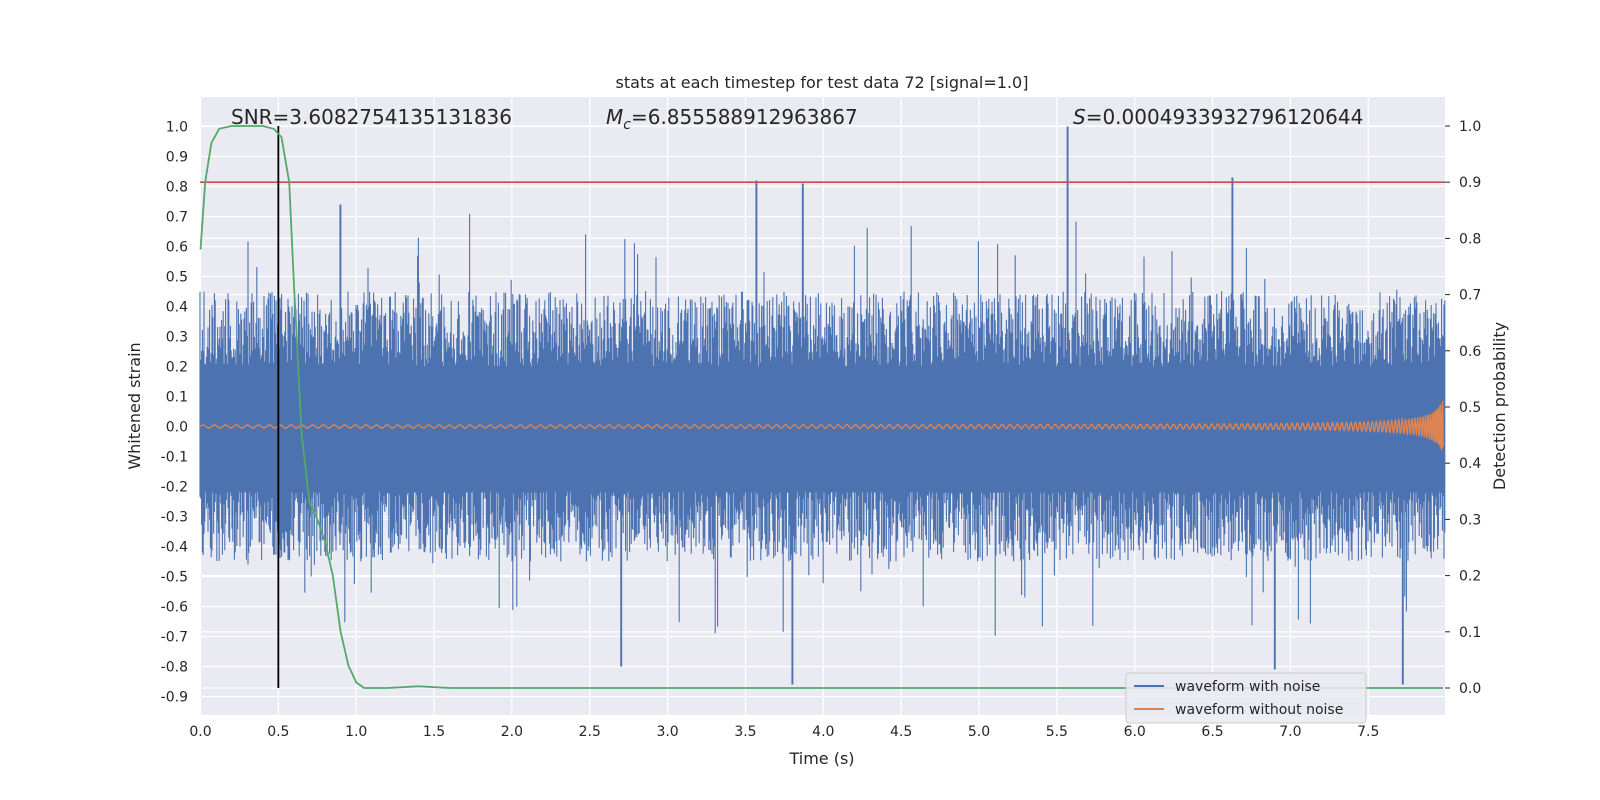 Image resolution: width=1600 pixels, height=800 pixels. I want to click on y-tick-label: 0.5, so click(177, 278).